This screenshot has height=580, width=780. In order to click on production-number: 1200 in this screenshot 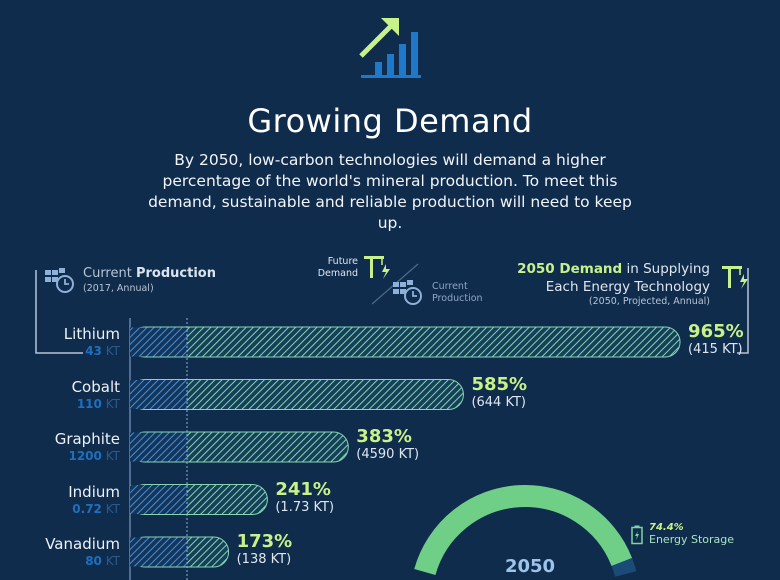, I will do `click(85, 456)`.